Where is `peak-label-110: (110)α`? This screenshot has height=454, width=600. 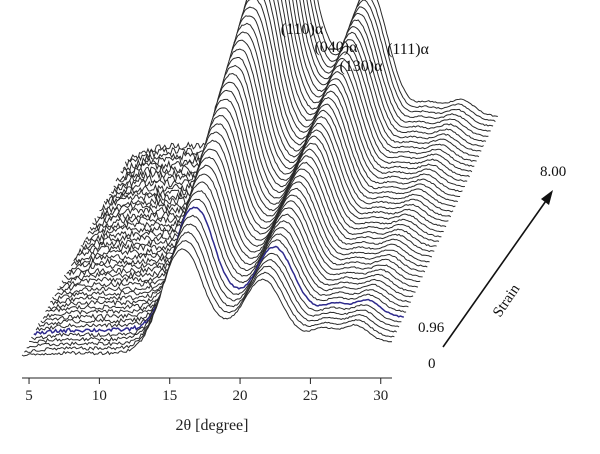
peak-label-110: (110)α is located at coordinates (302, 29).